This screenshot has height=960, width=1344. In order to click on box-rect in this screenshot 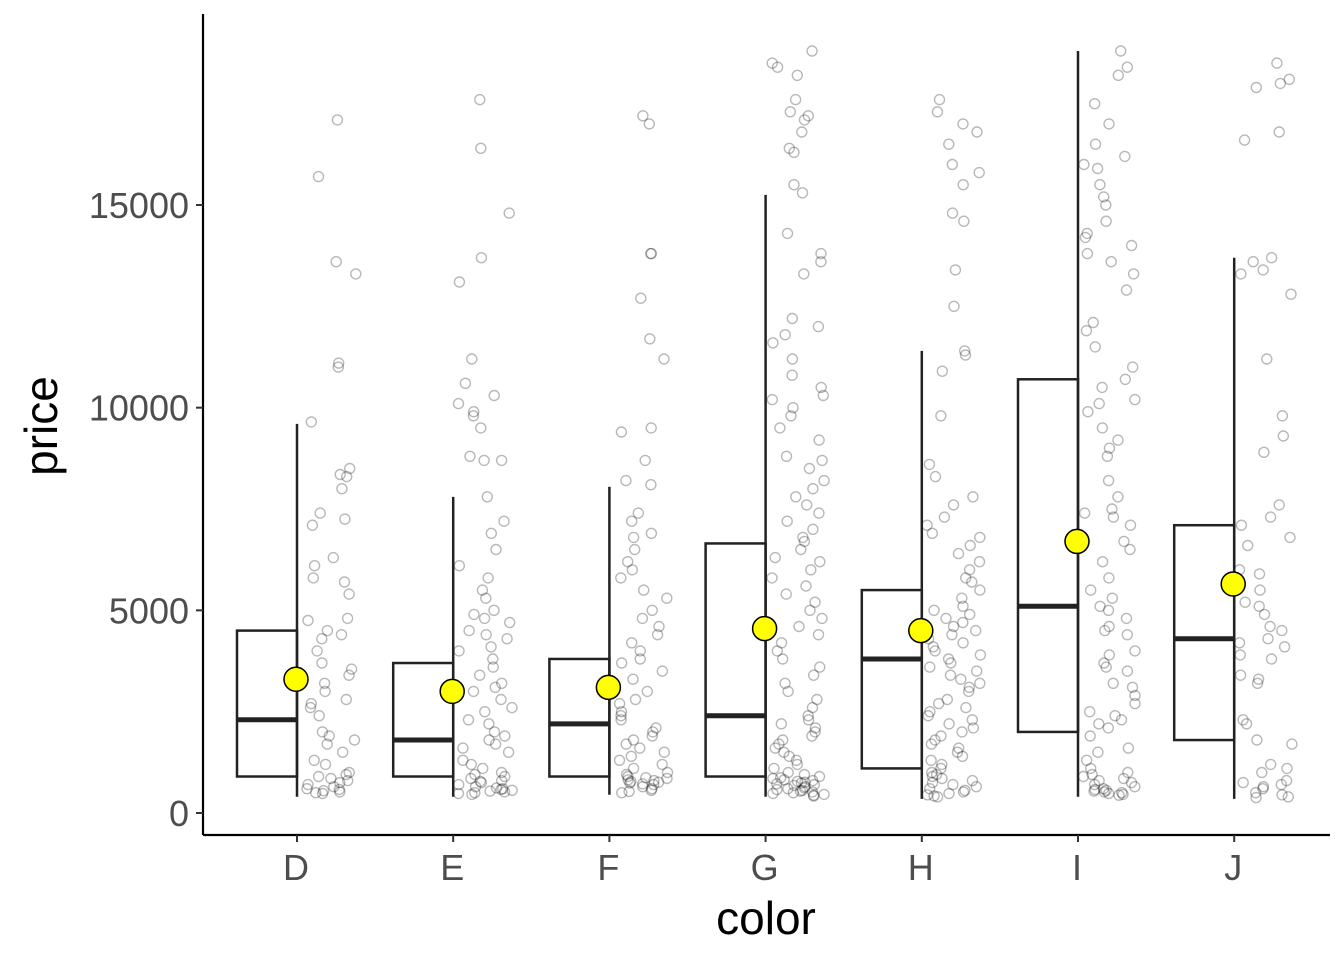, I will do `click(892, 679)`.